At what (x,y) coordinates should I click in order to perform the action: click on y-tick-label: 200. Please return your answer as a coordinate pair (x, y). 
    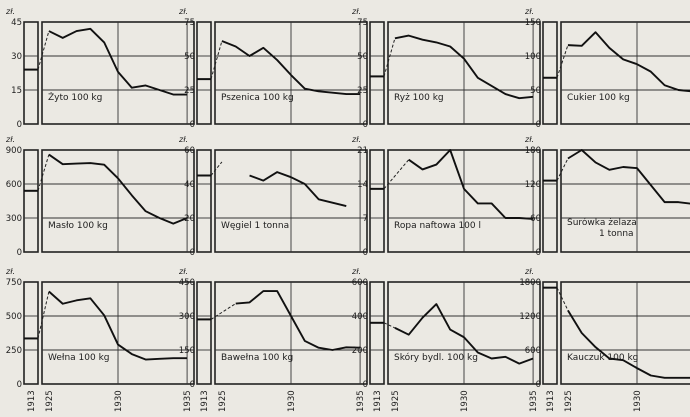
    Looking at the image, I should click on (360, 351).